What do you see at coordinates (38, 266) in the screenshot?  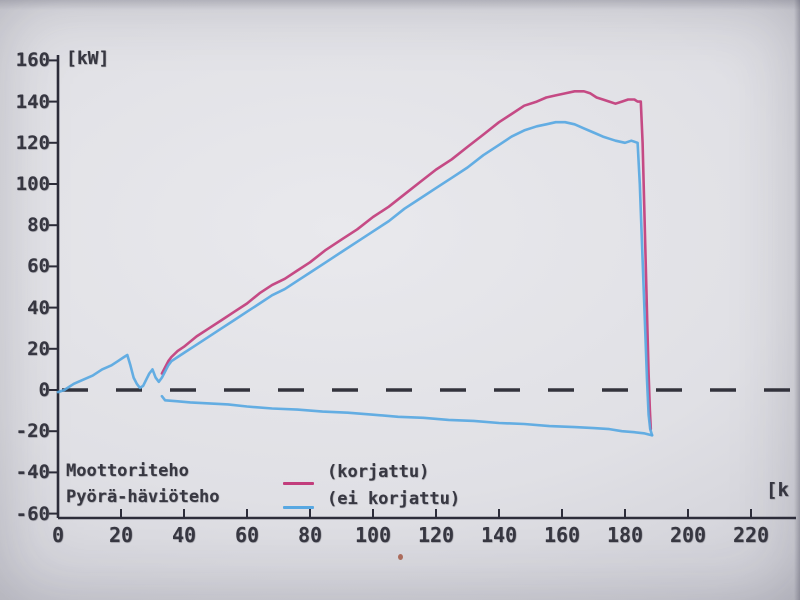 I see `y-tick-label: 60` at bounding box center [38, 266].